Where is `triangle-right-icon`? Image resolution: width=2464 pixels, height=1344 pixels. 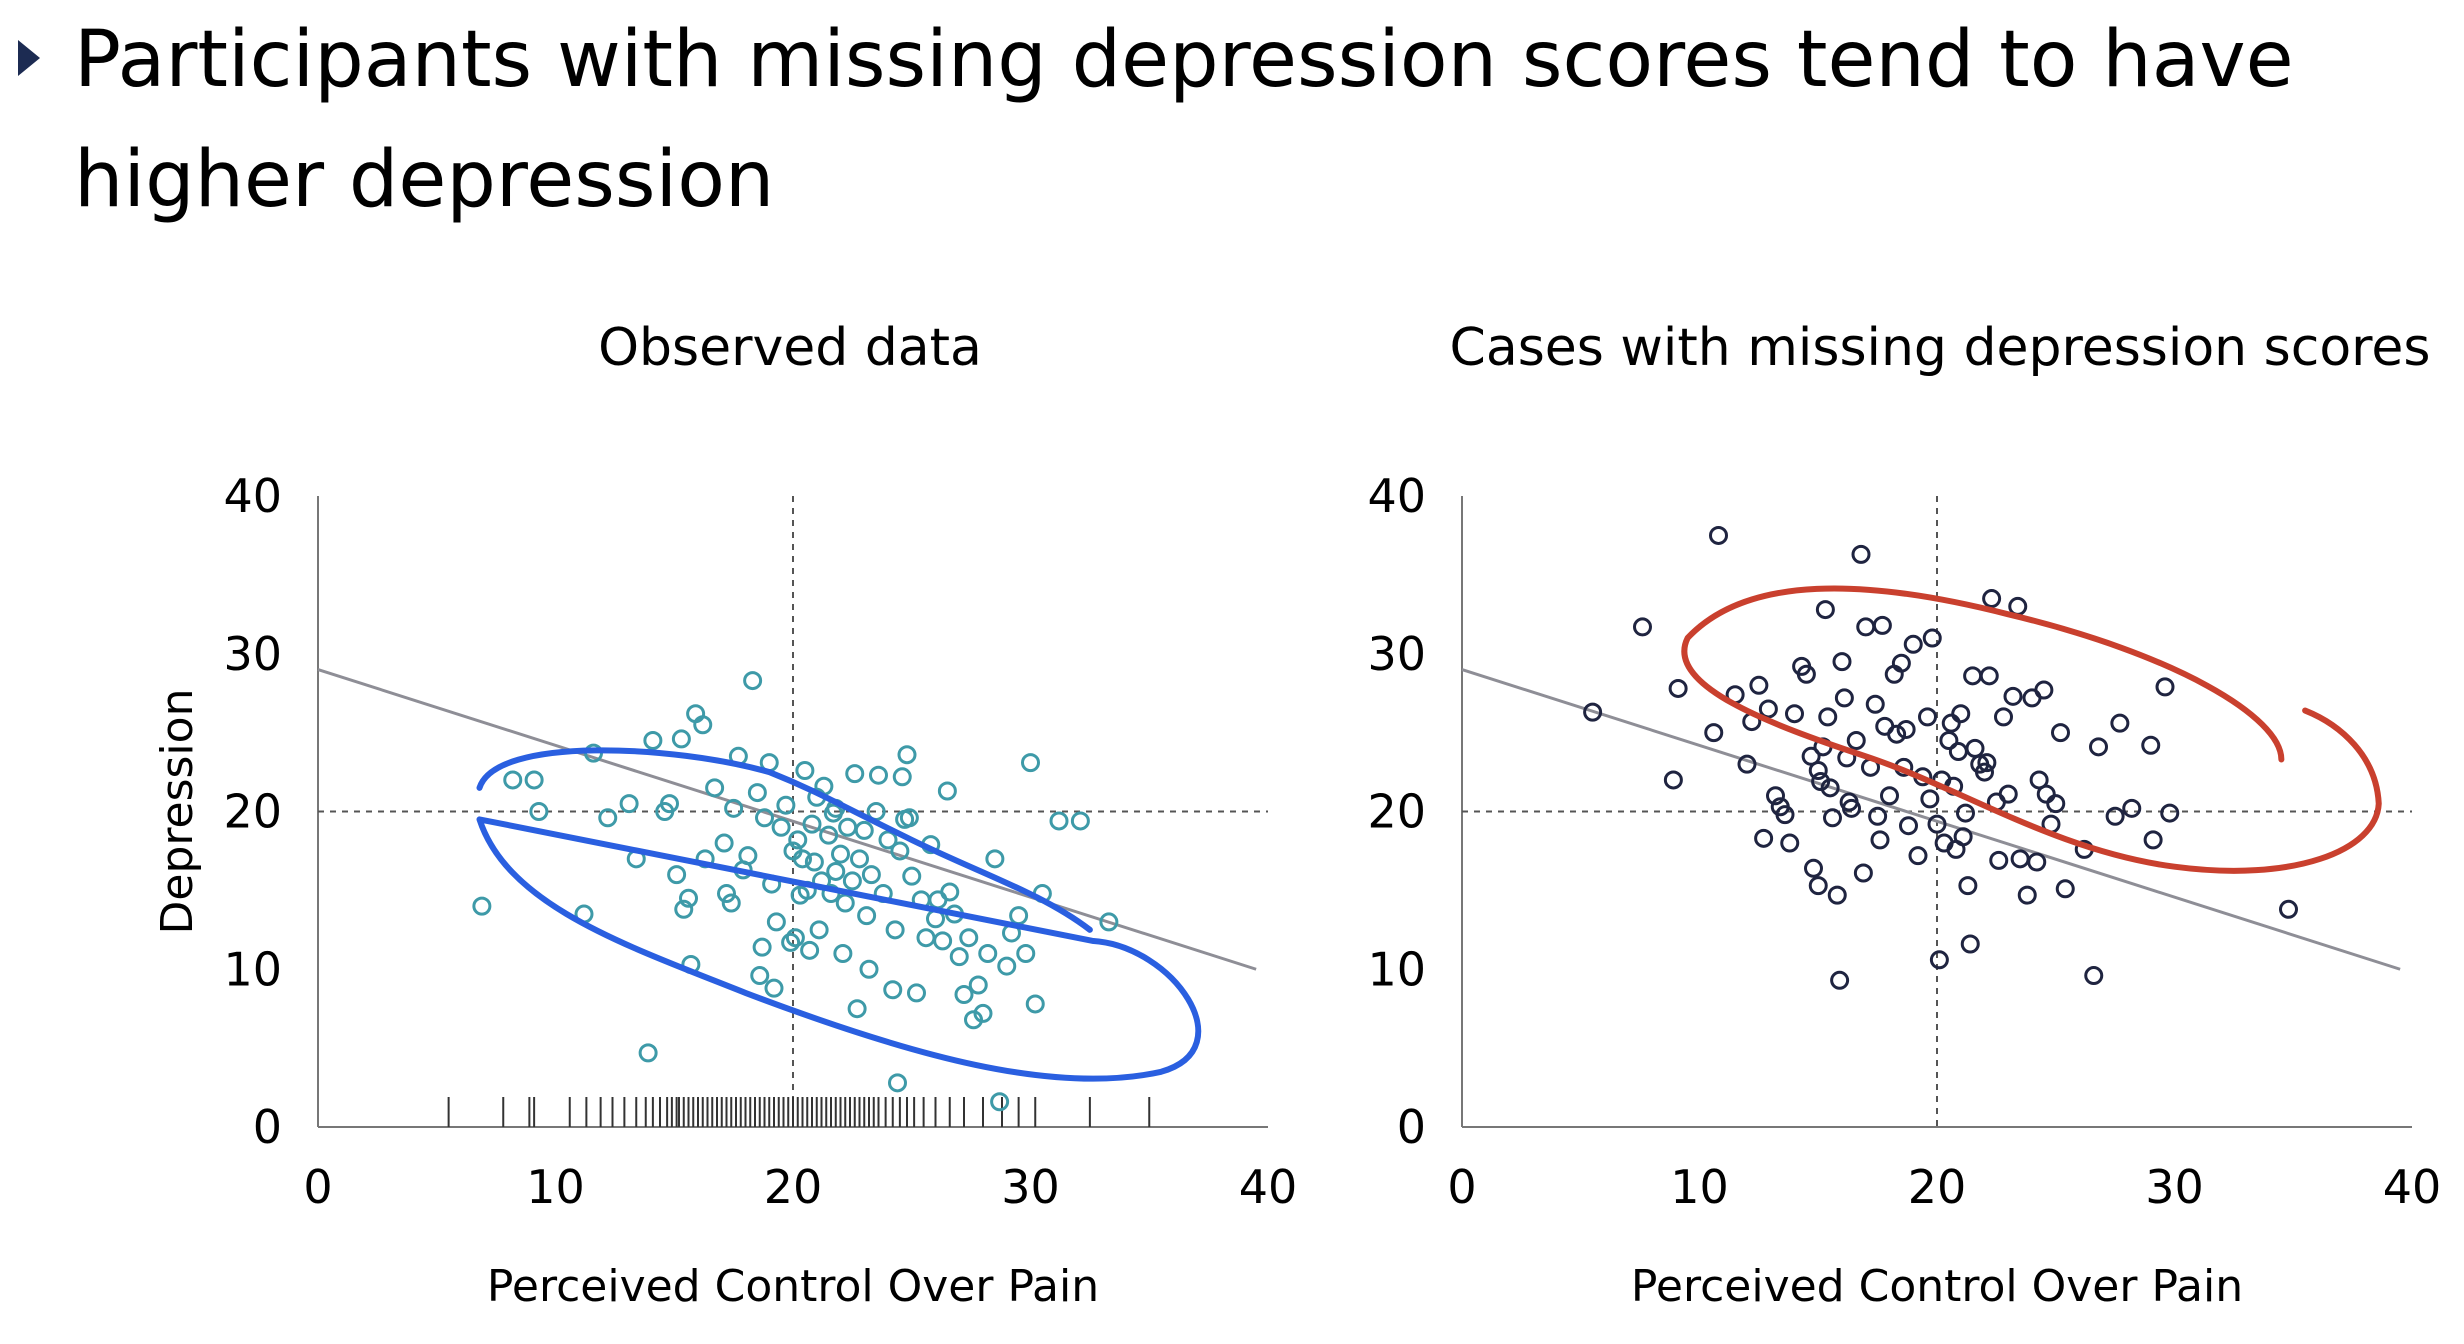
triangle-right-icon is located at coordinates (29, 58).